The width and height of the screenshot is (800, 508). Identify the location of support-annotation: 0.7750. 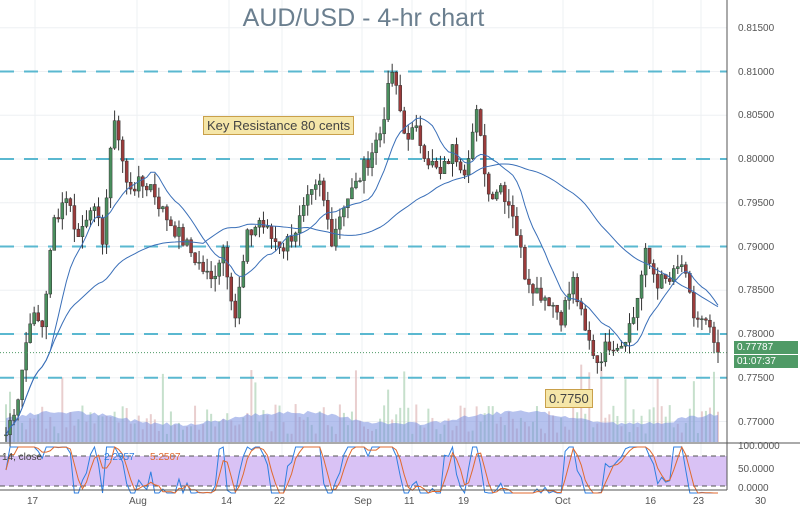
(569, 398).